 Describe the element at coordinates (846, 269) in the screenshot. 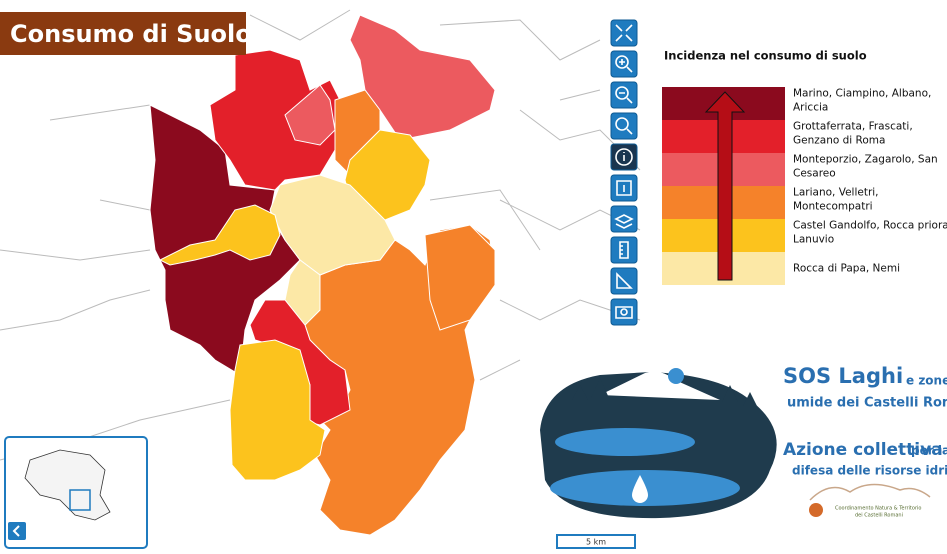

I see `legend-label: Rocca di Papa, Nemi` at that location.